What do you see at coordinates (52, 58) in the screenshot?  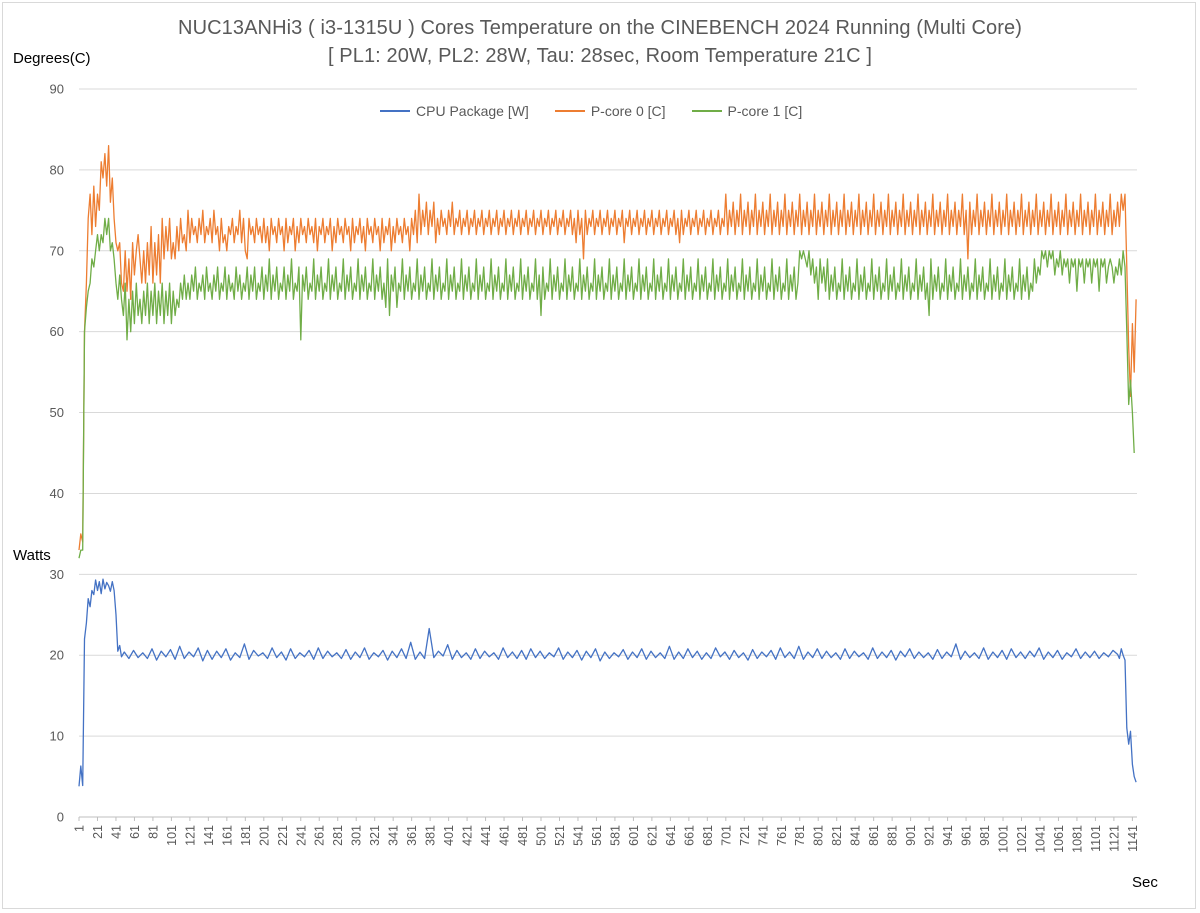 I see `y-axis-label-degrees: Degrees(C)` at bounding box center [52, 58].